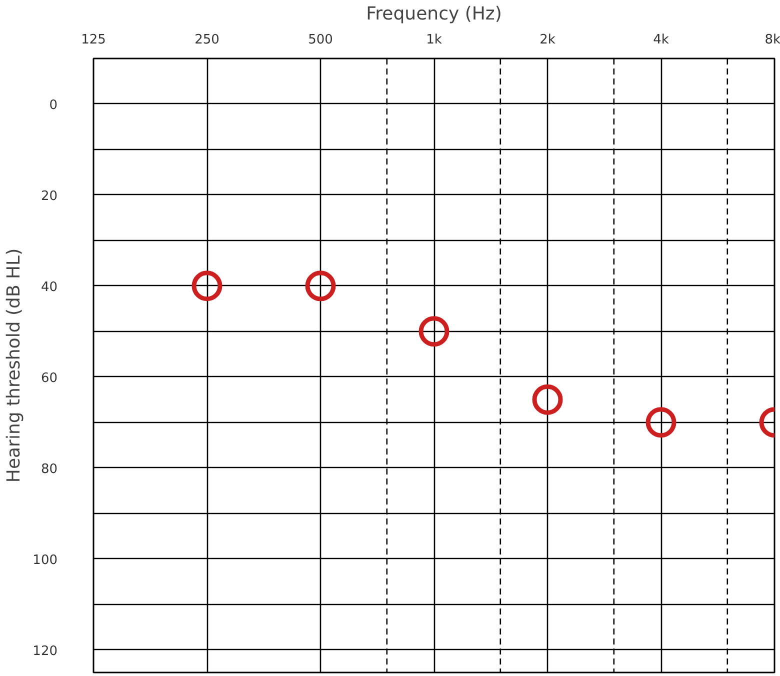 The width and height of the screenshot is (780, 676). I want to click on x-tick-label: 1k, so click(434, 40).